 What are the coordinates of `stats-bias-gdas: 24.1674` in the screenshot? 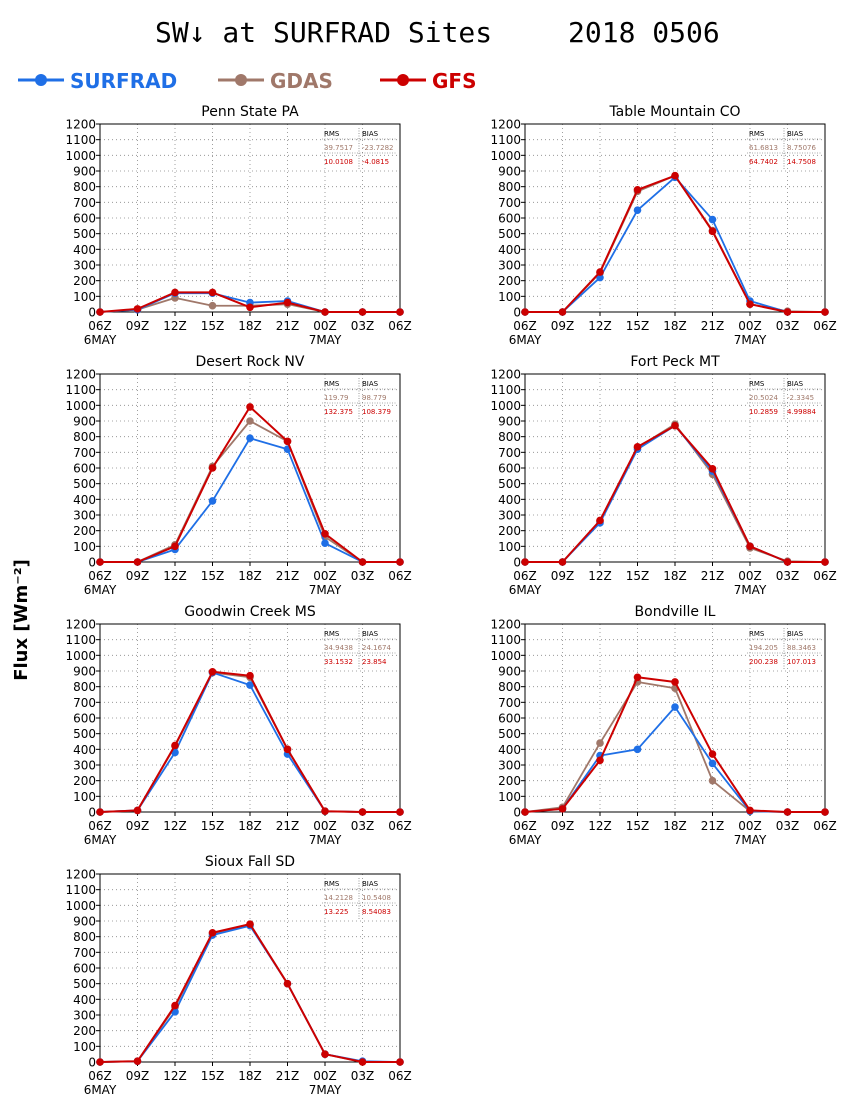 It's located at (376, 648).